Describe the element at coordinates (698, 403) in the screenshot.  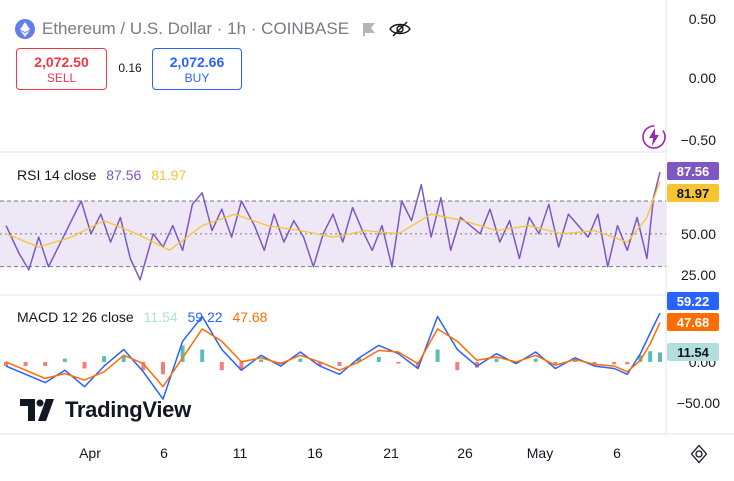
I see `macd-scale-tick-label: −50.00` at that location.